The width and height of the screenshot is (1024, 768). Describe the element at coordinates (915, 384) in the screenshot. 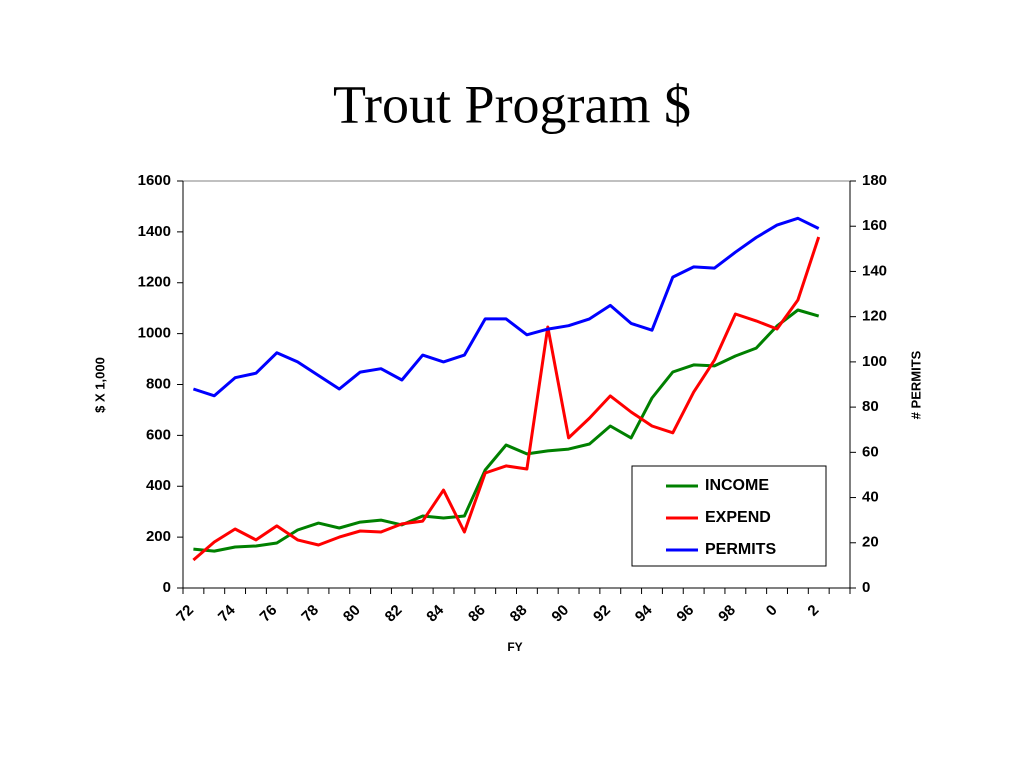

I see `y2-axis-label: # PERMITS` at that location.